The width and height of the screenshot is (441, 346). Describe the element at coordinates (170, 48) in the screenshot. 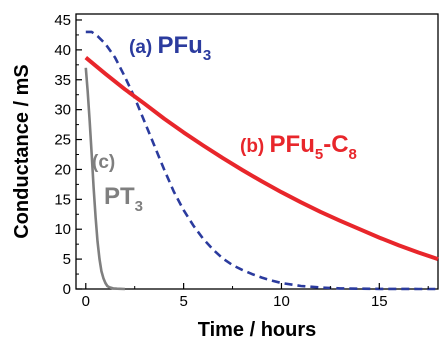

I see `series-label-0: (a) PFu3` at that location.